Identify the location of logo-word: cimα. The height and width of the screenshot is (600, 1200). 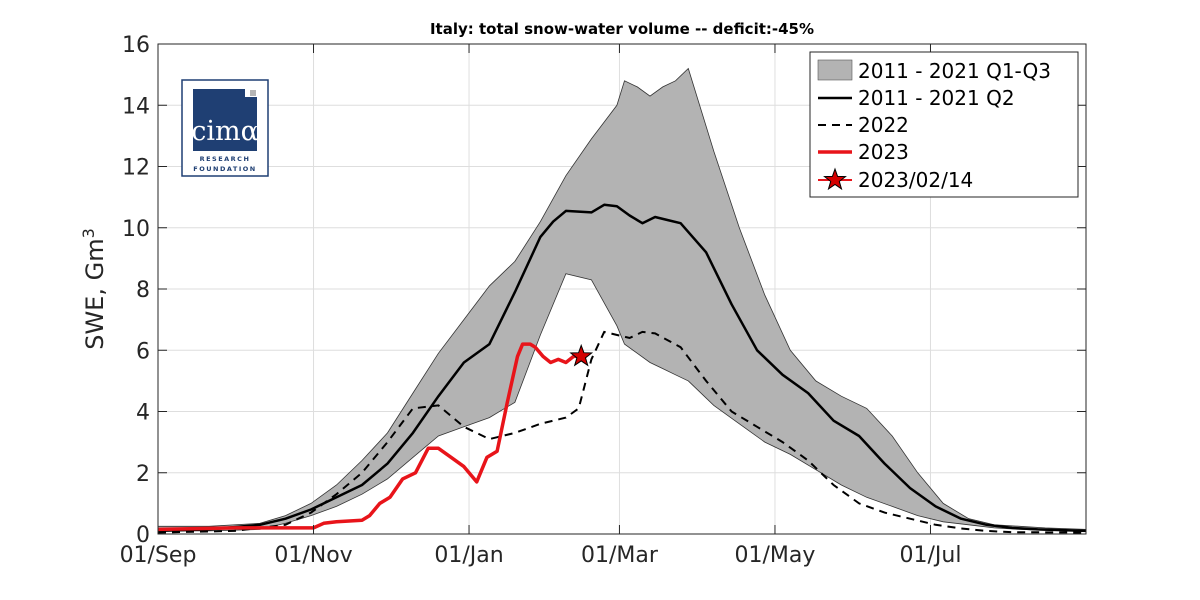
(225, 131).